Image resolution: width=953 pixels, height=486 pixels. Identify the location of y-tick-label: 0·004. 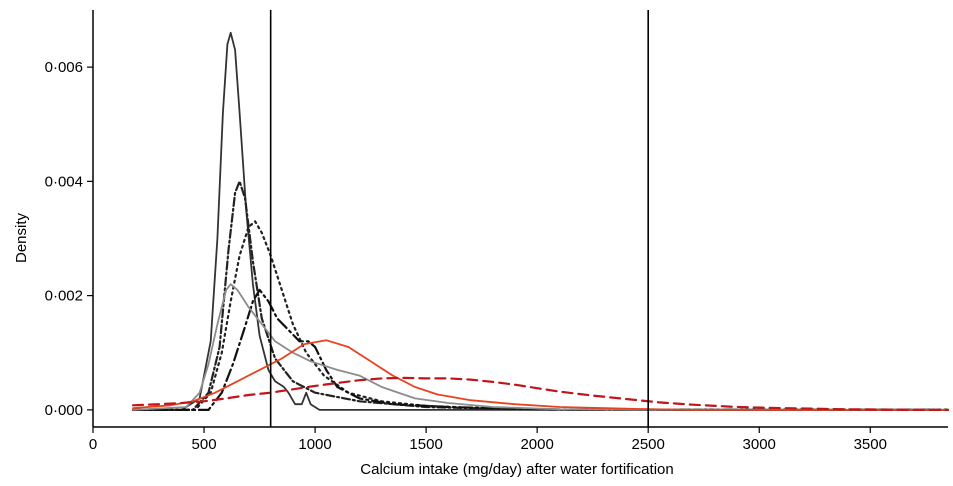
(64, 181).